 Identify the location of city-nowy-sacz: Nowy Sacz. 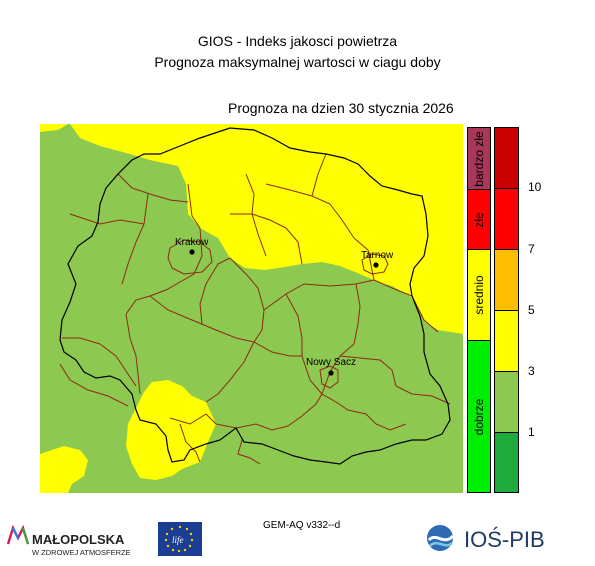
(331, 366).